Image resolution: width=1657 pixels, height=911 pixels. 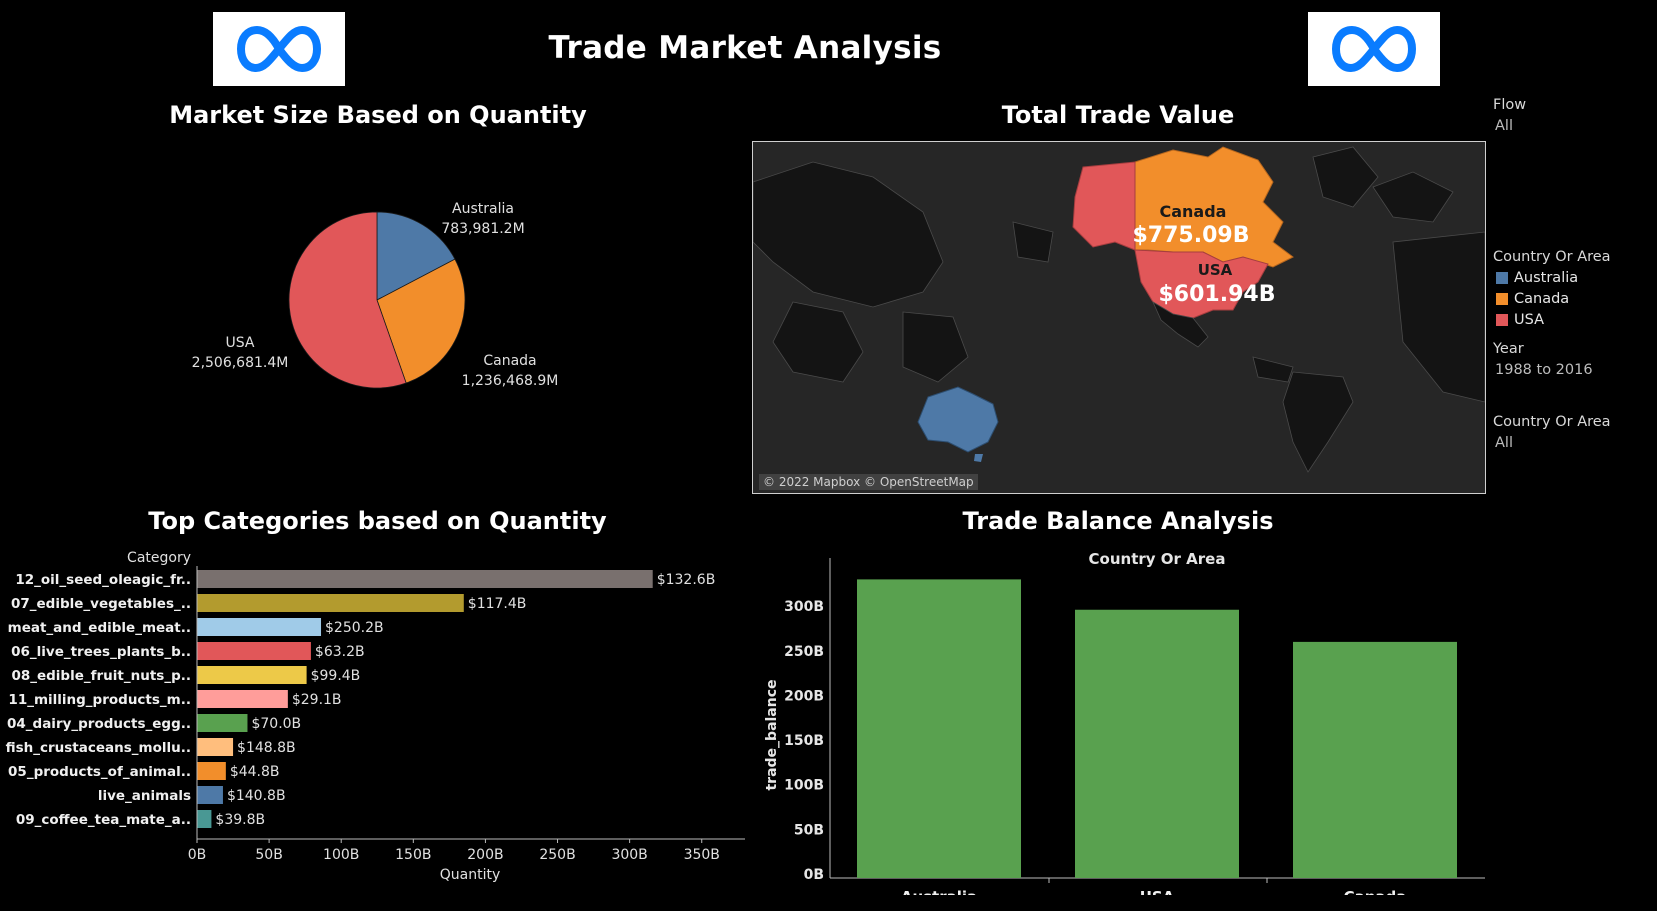 I want to click on pie-slice-australia, so click(x=416, y=256).